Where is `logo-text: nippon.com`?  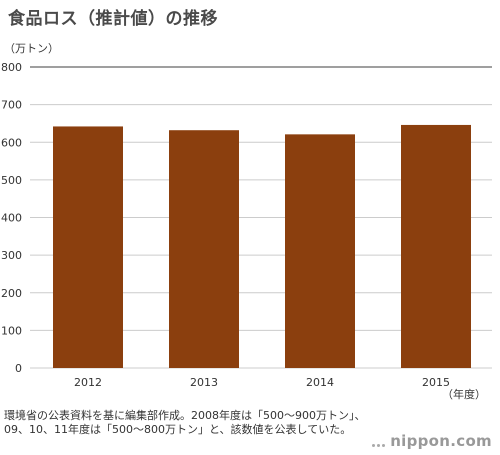
logo-text: nippon.com is located at coordinates (441, 441).